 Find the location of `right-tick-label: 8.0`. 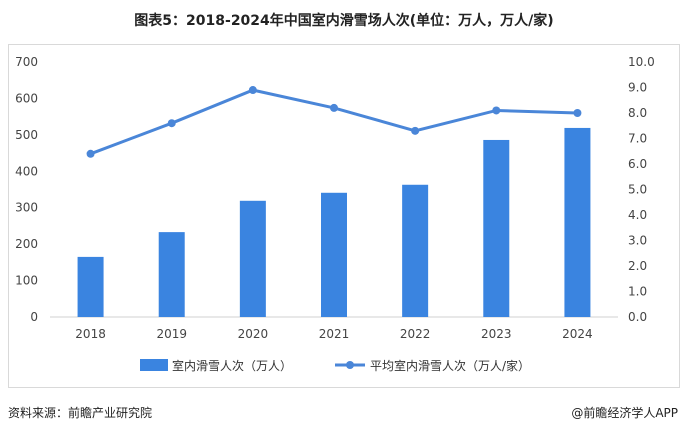

right-tick-label: 8.0 is located at coordinates (637, 113).